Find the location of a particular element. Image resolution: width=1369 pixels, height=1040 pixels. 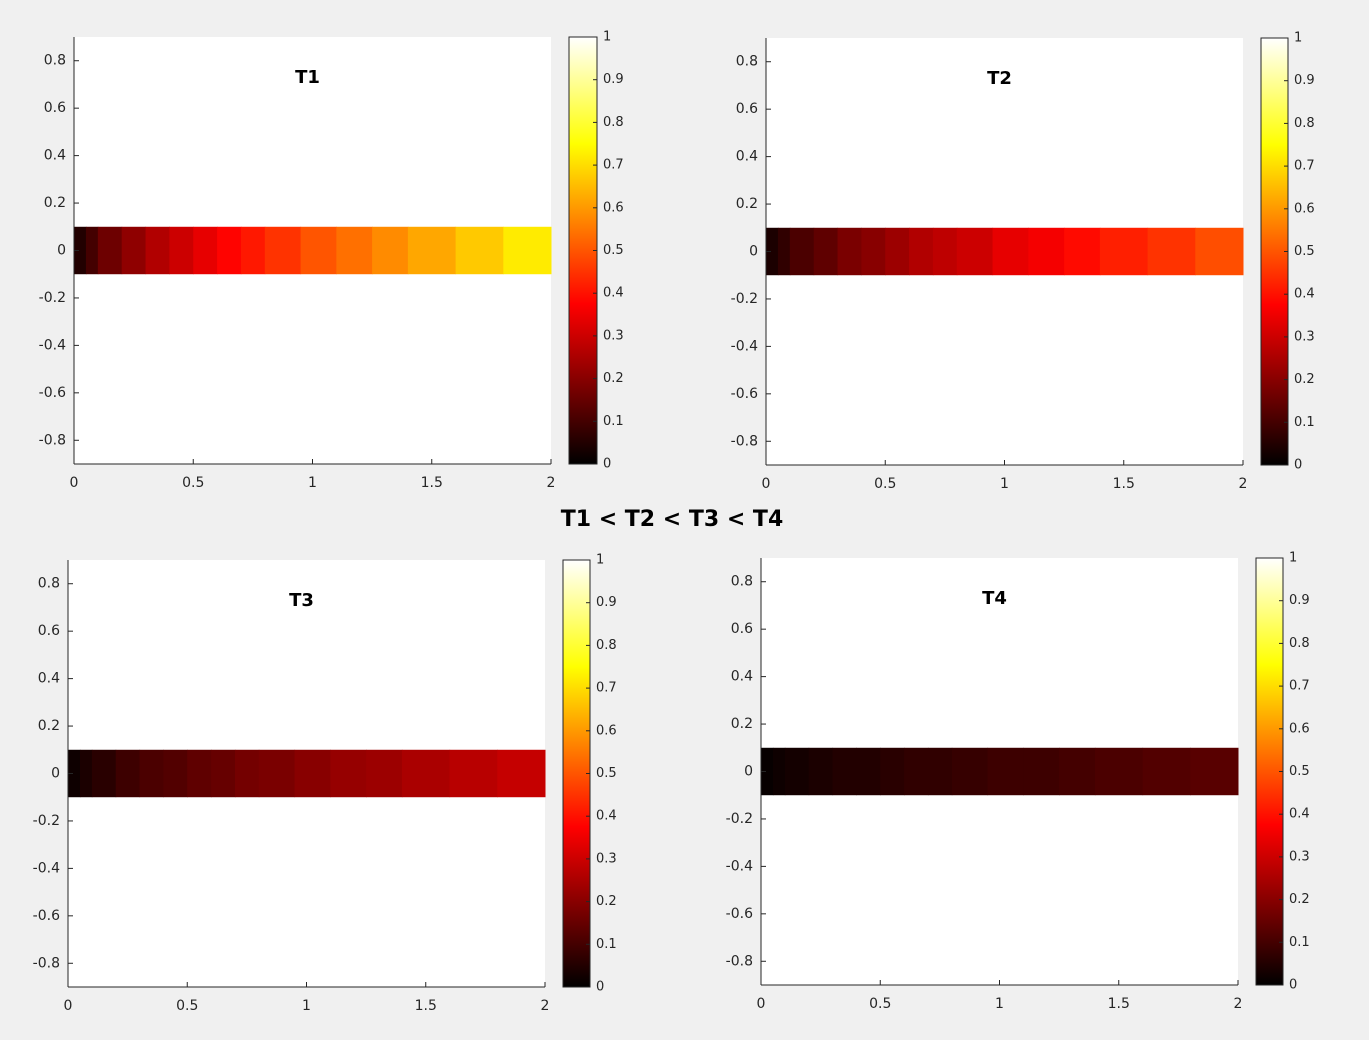

x-tick-label: 0 is located at coordinates (74, 483).